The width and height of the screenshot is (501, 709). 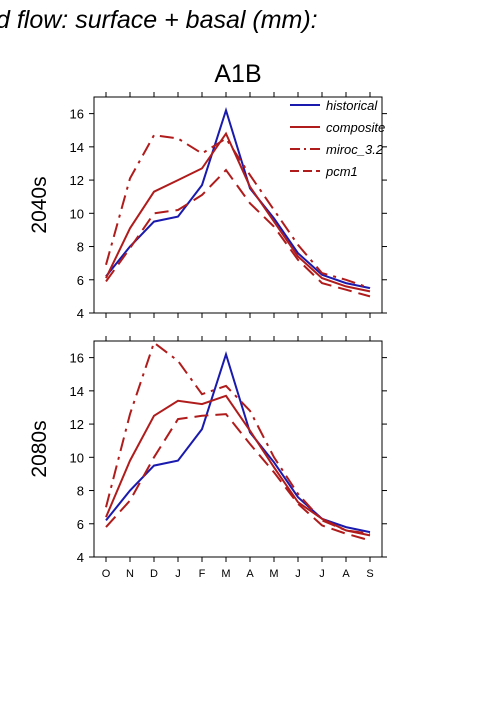 What do you see at coordinates (106, 574) in the screenshot?
I see `x-tick-label: O` at bounding box center [106, 574].